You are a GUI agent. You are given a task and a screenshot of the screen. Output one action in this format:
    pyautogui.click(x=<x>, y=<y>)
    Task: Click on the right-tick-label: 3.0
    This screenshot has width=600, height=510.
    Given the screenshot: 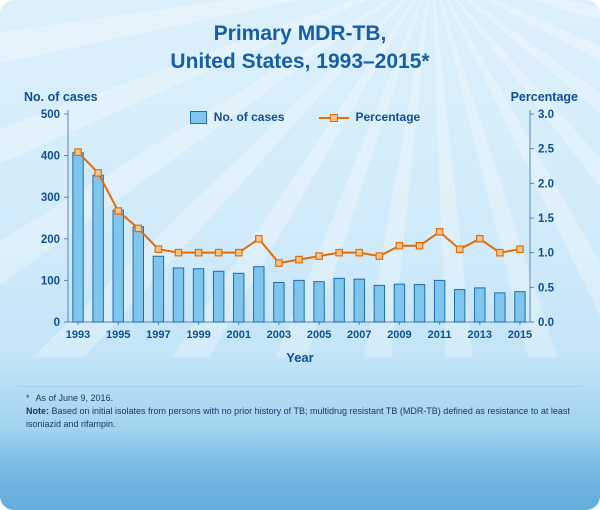 What is the action you would take?
    pyautogui.click(x=546, y=115)
    